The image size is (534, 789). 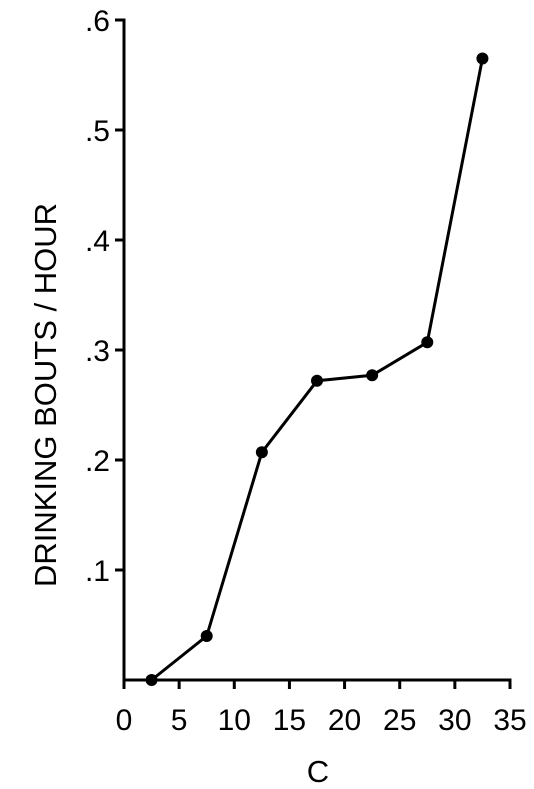 What do you see at coordinates (97, 461) in the screenshot?
I see `y-tick-label: .2` at bounding box center [97, 461].